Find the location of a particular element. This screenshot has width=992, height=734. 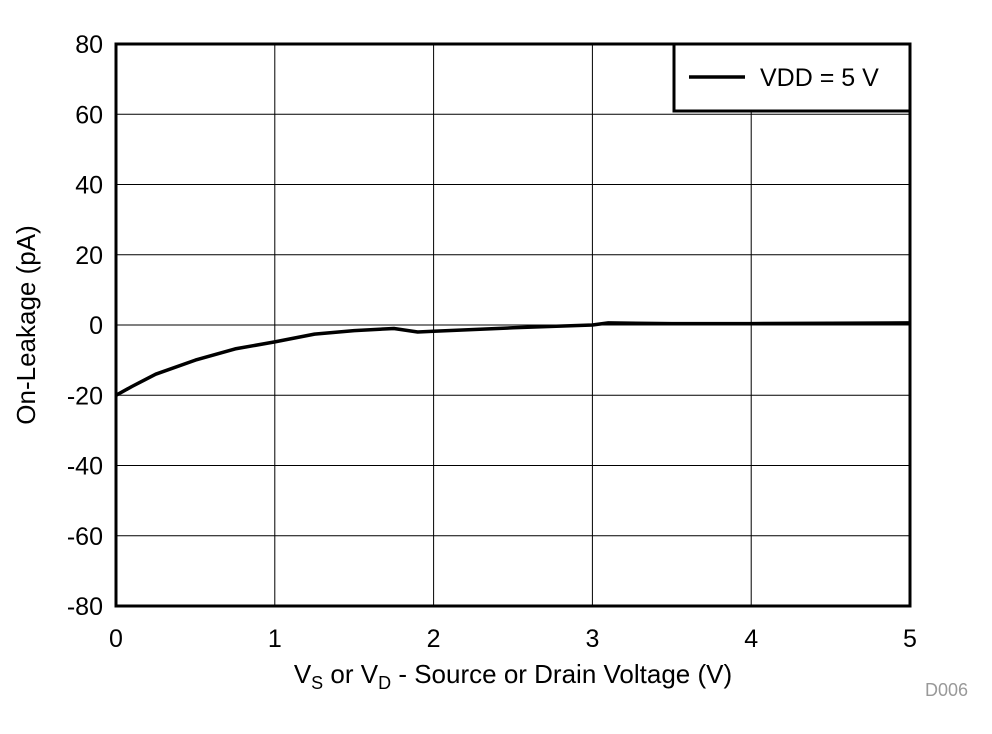

x-tick-labels: 0 1 2 3 4 5 is located at coordinates (513, 639).